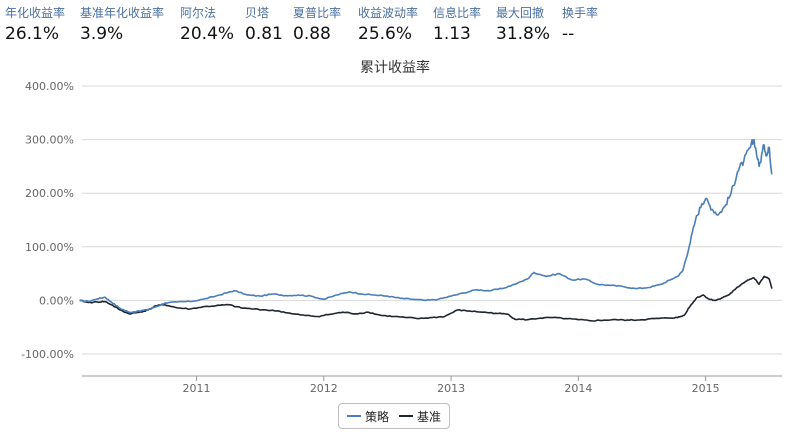 The width and height of the screenshot is (789, 445). I want to click on metric-alpha: 阿尔法 20.4%, so click(207, 25).